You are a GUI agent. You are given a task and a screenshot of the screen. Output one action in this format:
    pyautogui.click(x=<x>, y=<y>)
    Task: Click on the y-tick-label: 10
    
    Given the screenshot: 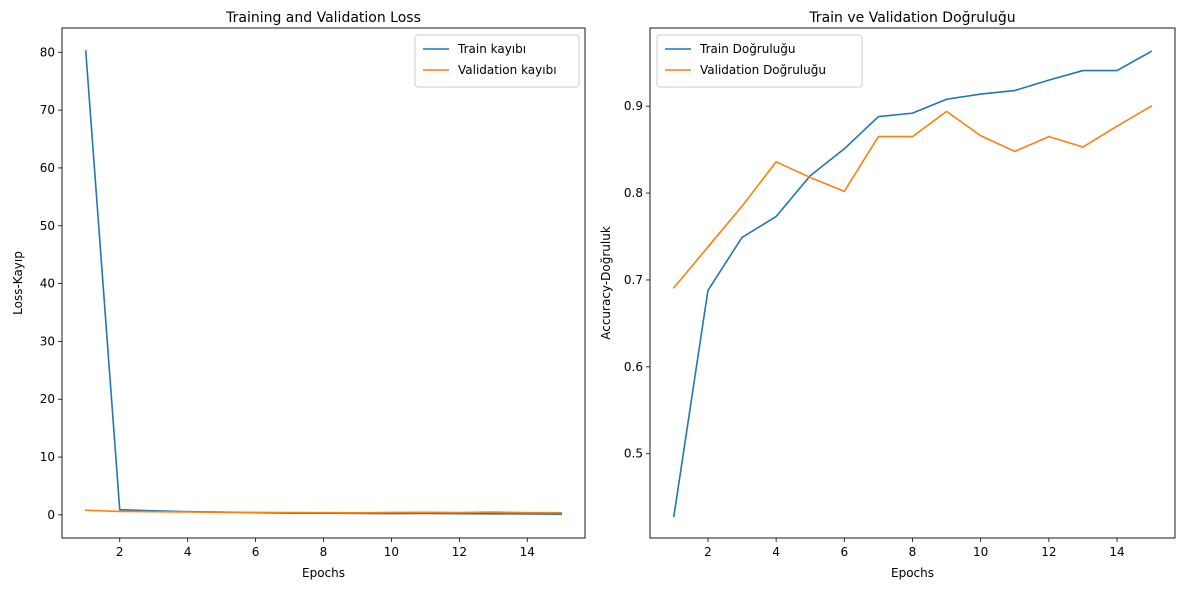 What is the action you would take?
    pyautogui.click(x=47, y=457)
    